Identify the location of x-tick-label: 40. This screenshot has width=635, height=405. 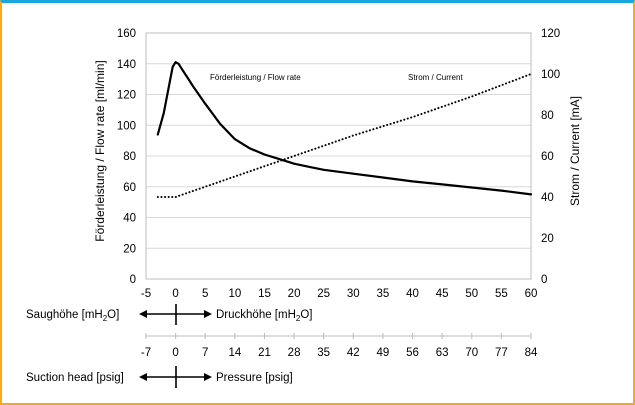
(412, 294).